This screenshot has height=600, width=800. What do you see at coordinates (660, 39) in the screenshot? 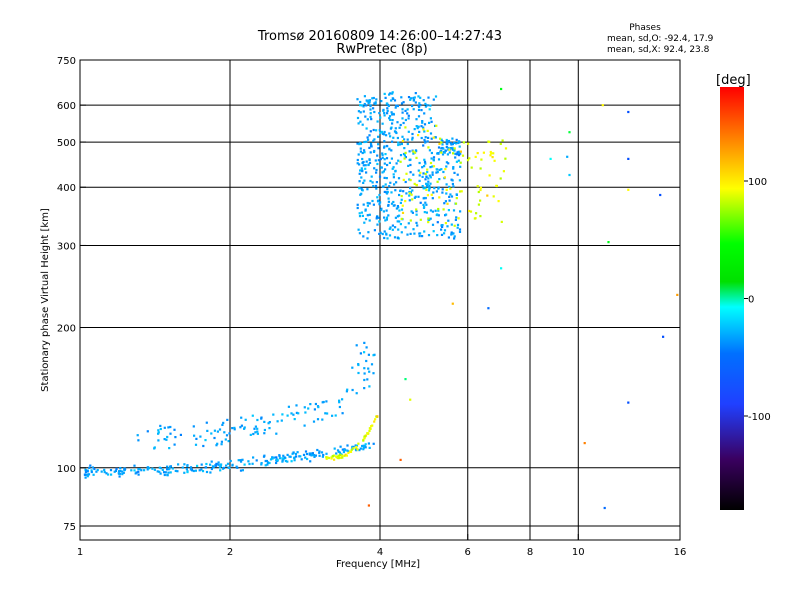
I see `legend-line-o: mean, sd,O: -92.4, 17.9` at bounding box center [660, 39].